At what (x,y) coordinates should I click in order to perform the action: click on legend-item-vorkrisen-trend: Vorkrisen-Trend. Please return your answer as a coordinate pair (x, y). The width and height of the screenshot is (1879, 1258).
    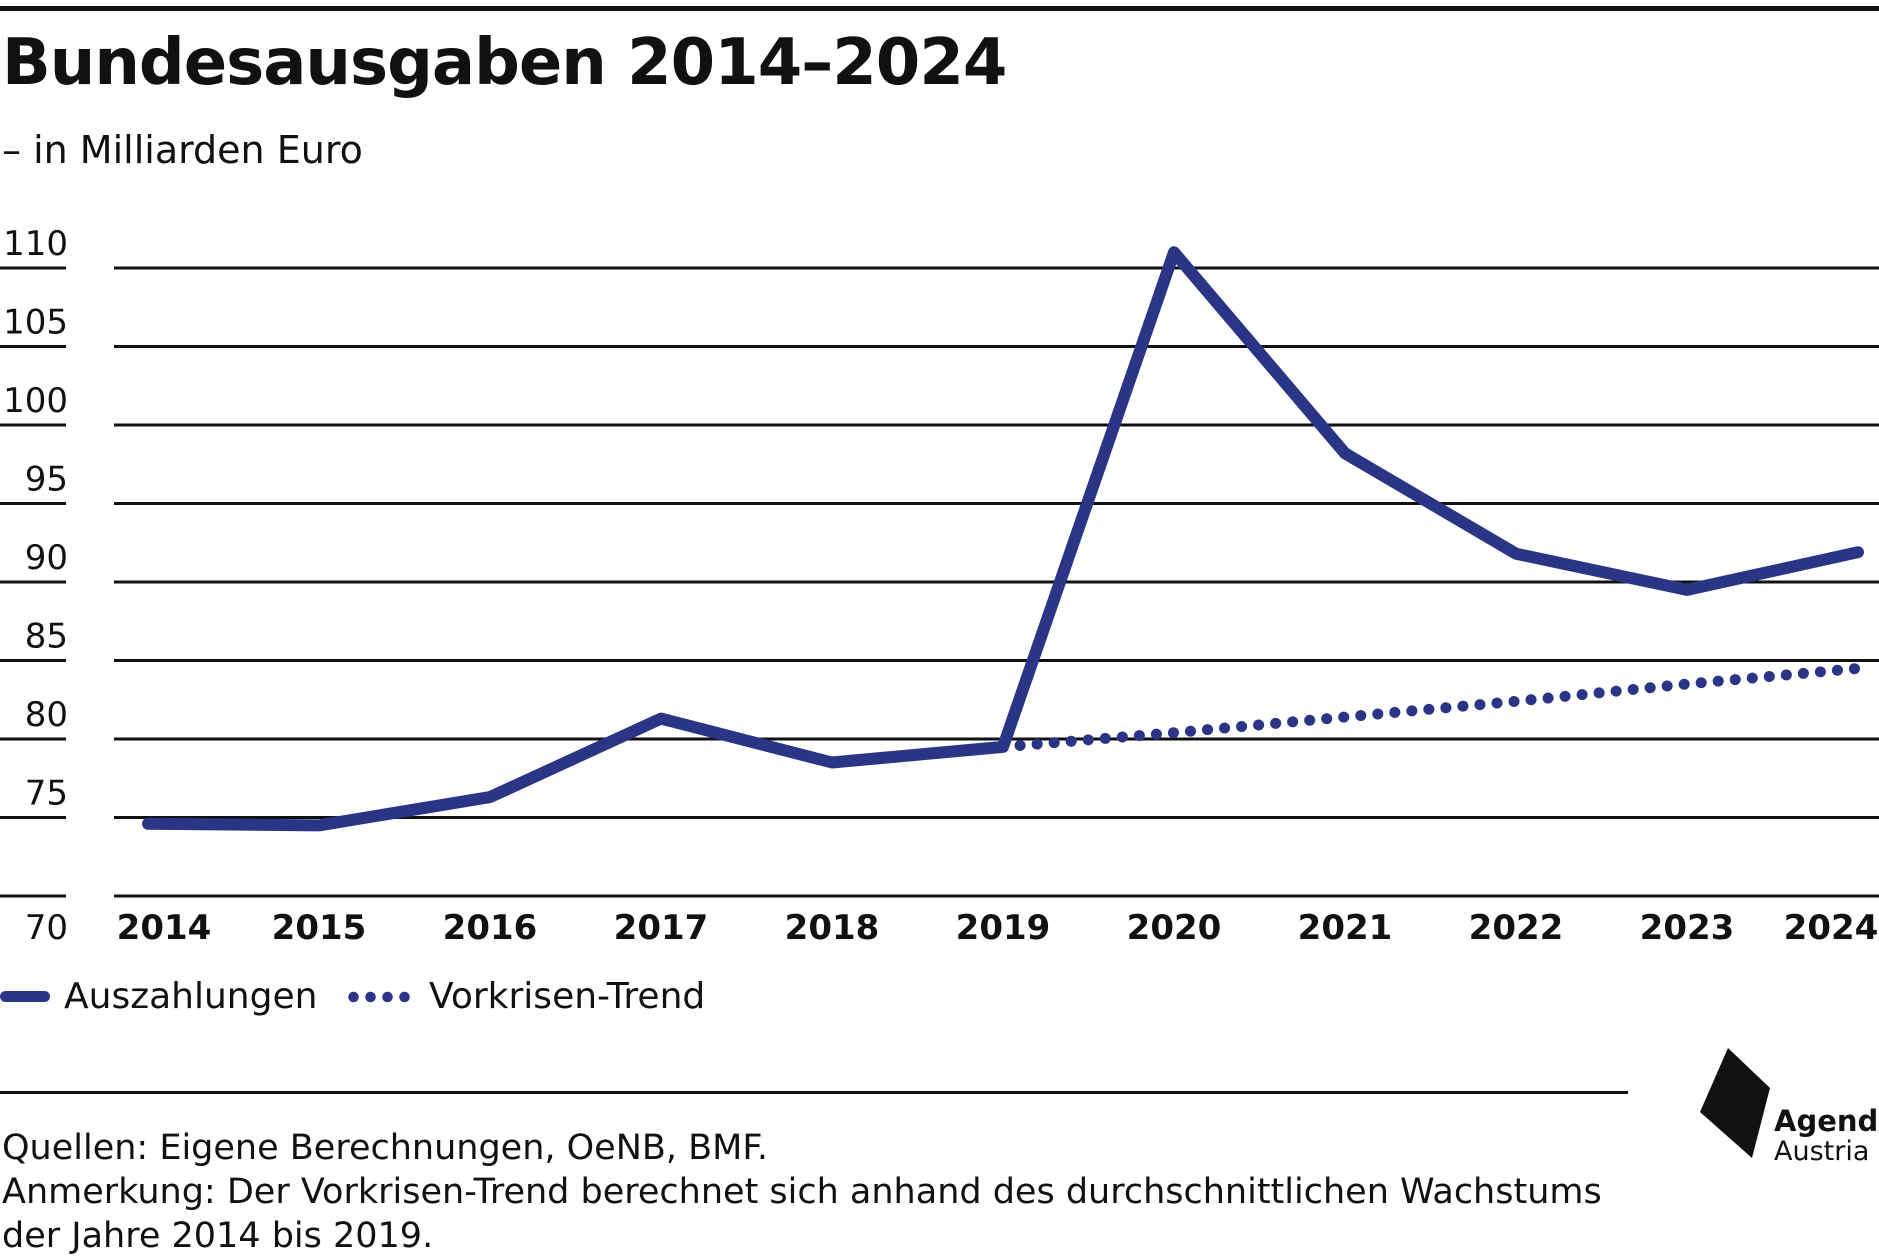
    Looking at the image, I should click on (525, 996).